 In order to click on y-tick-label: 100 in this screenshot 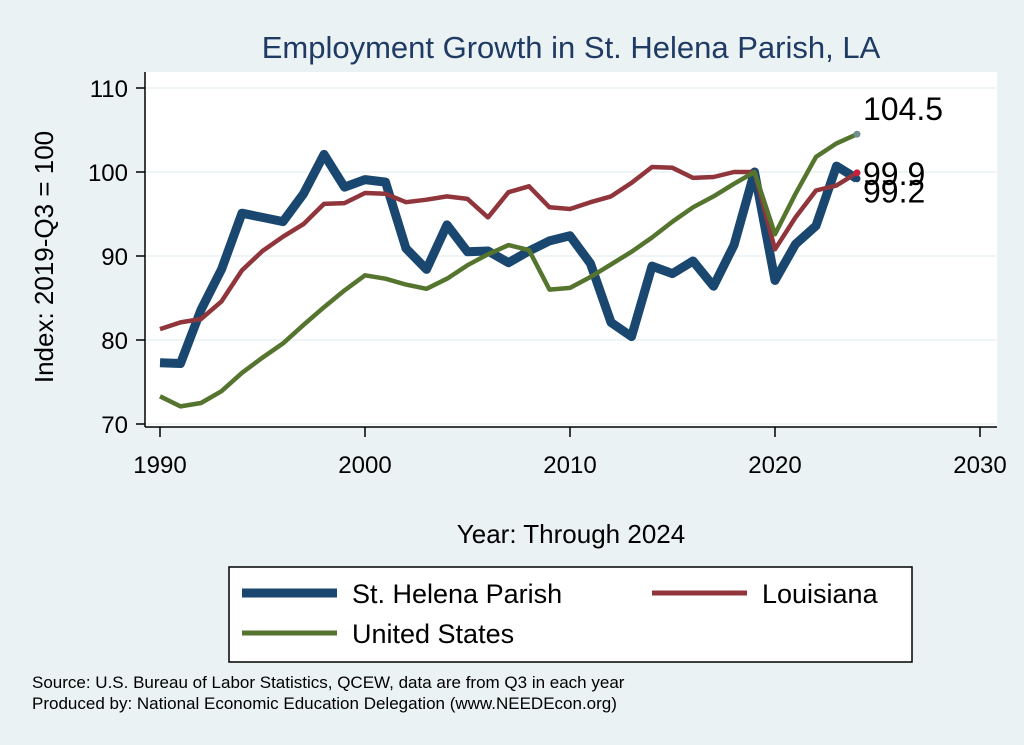, I will do `click(108, 173)`.